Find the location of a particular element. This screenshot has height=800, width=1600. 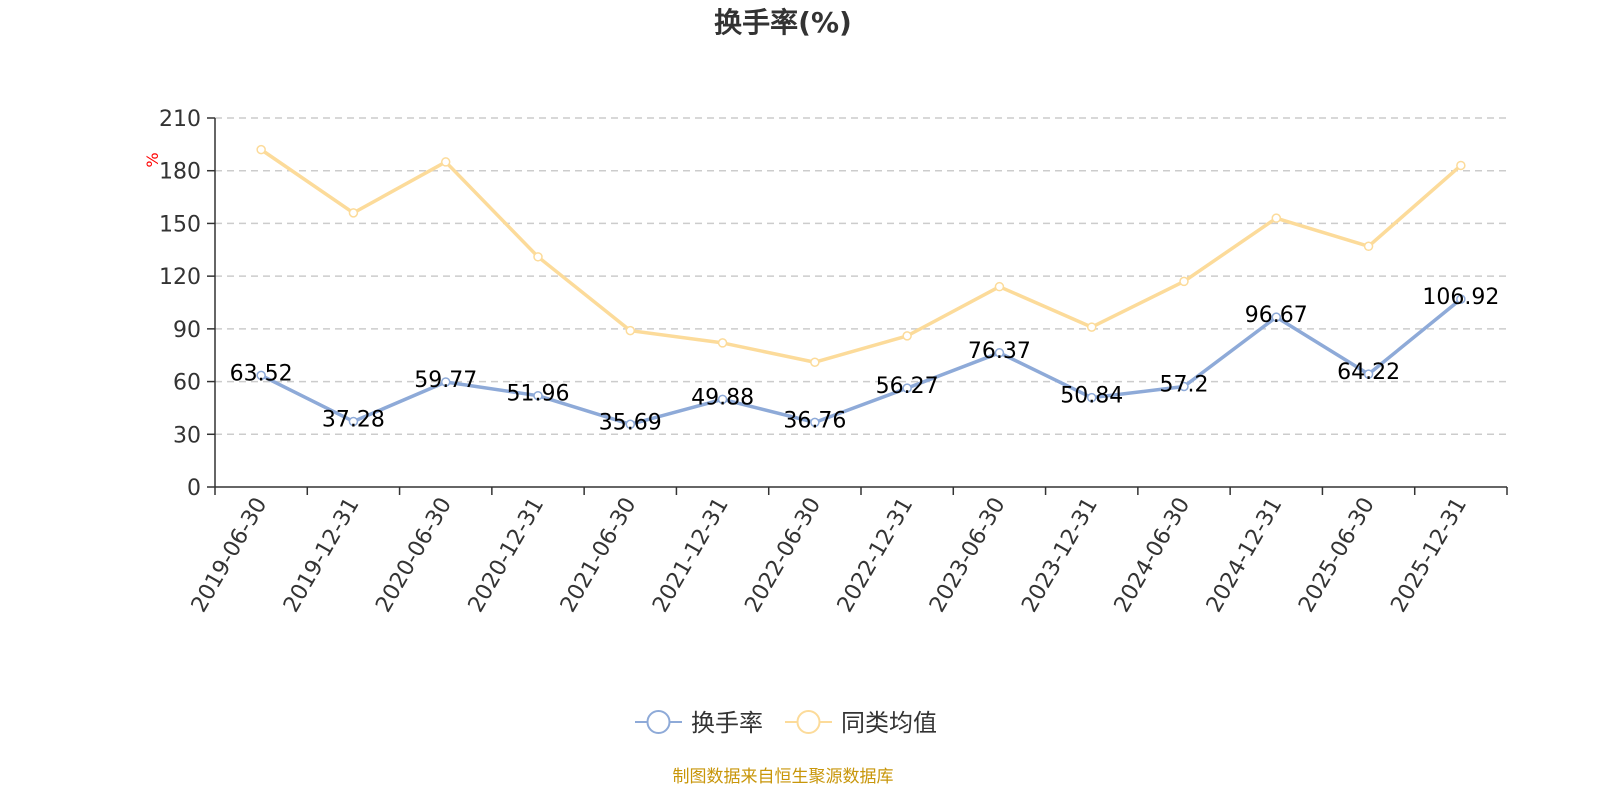

x-tick-label: 2020-12-31 is located at coordinates (507, 555).